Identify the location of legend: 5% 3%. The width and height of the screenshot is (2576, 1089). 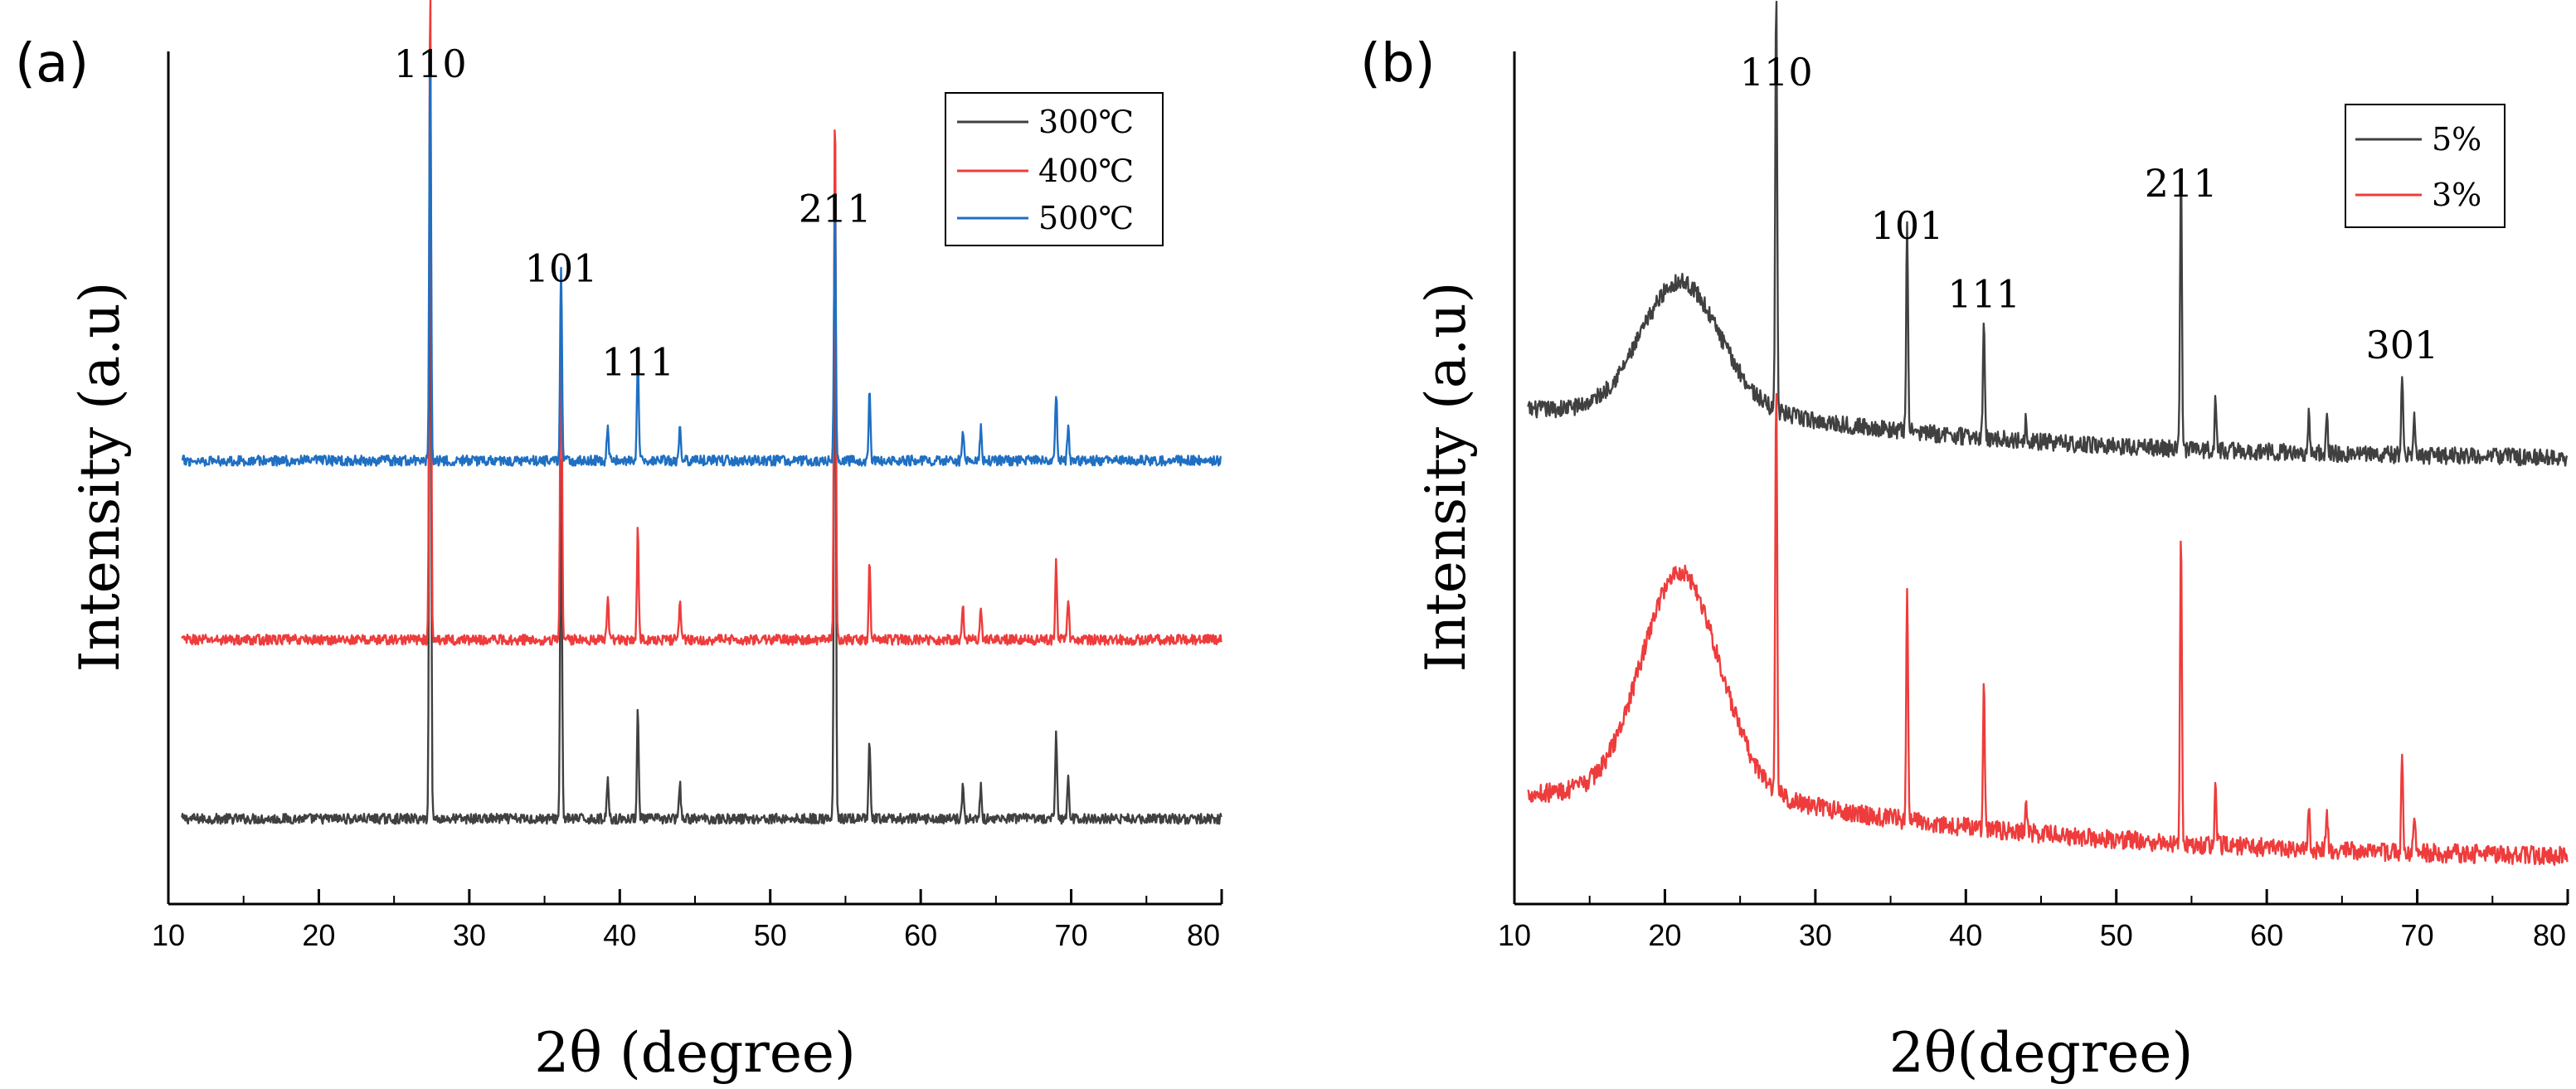
(2425, 166).